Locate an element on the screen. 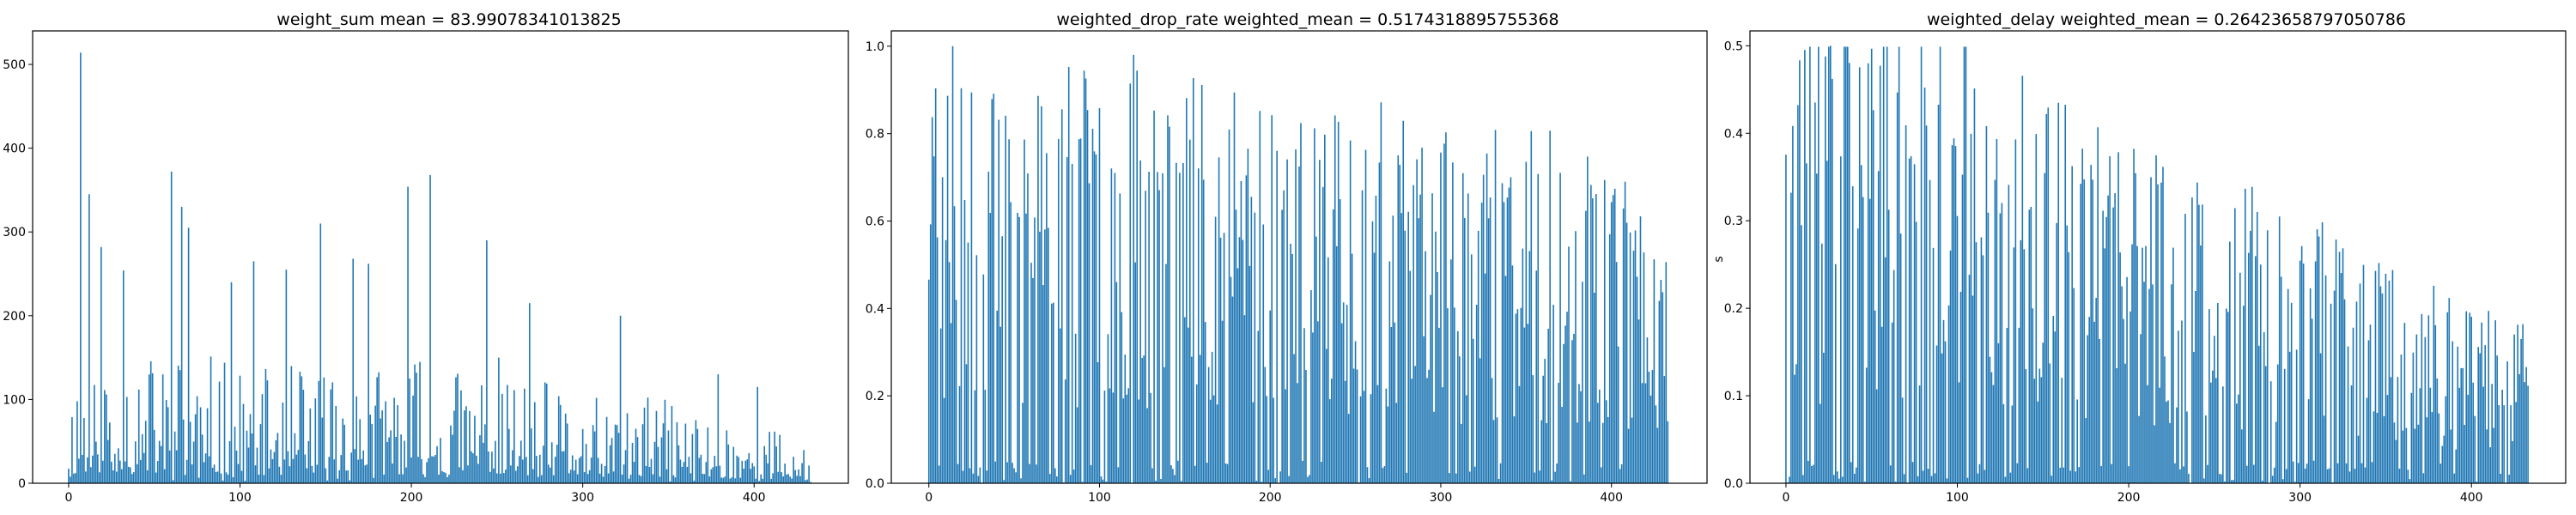  drop-rate-y-tick-label: 0.8 is located at coordinates (875, 135).